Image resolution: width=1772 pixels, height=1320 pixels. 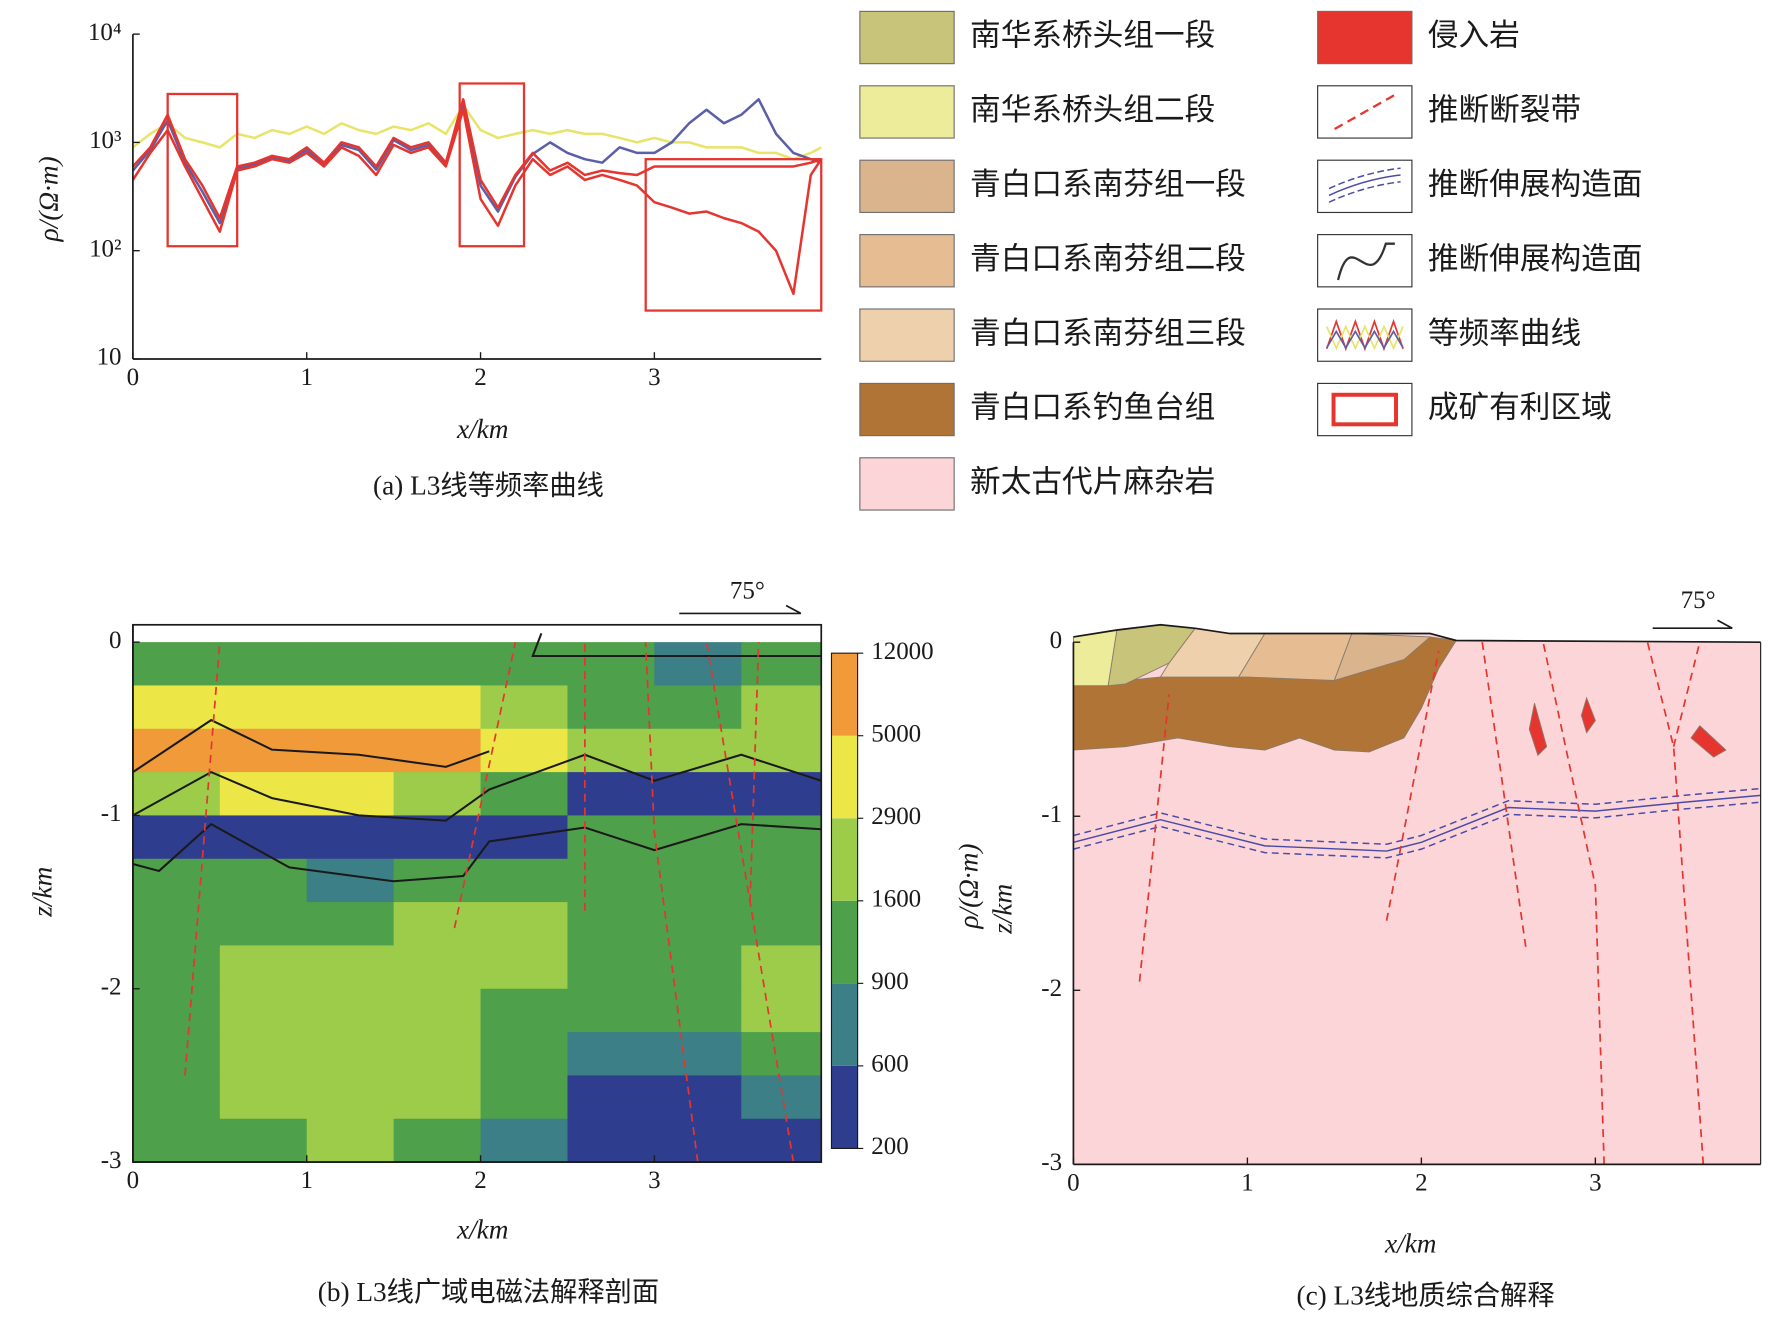 I want to click on y-tick-label: -1, so click(x=111, y=813).